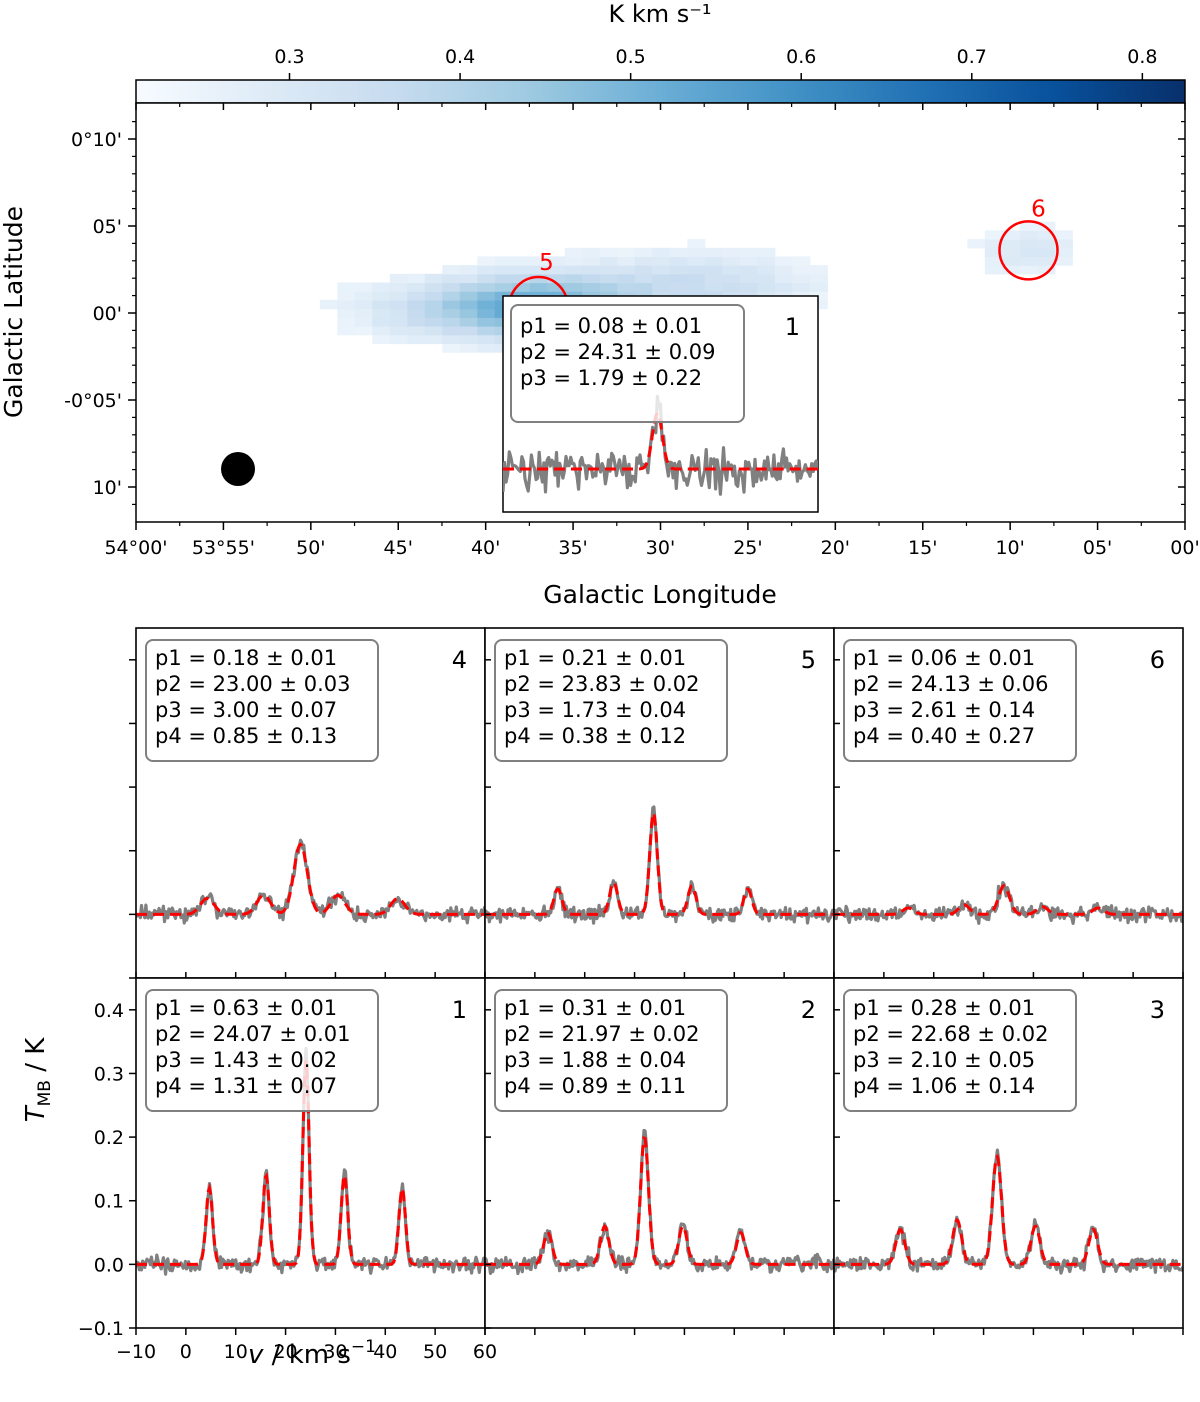 The width and height of the screenshot is (1200, 1402). What do you see at coordinates (944, 1086) in the screenshot?
I see `fit-param: p4 = 1.06 ± 0.14` at bounding box center [944, 1086].